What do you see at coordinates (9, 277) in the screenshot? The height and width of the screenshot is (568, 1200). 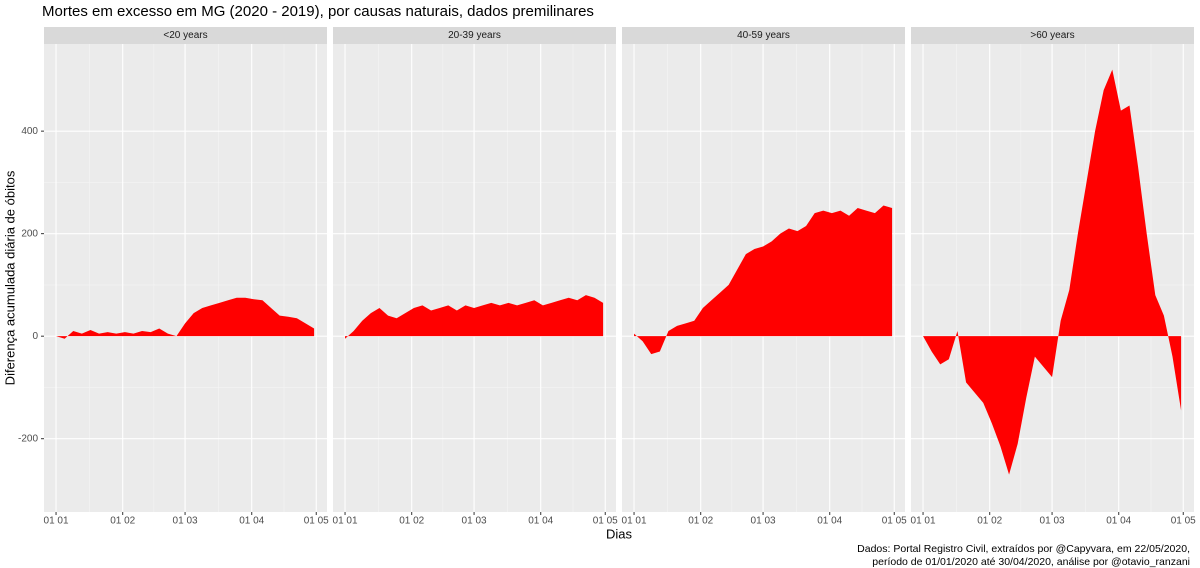 I see `y-axis-title: Diferença acumulada diária de óbitos` at bounding box center [9, 277].